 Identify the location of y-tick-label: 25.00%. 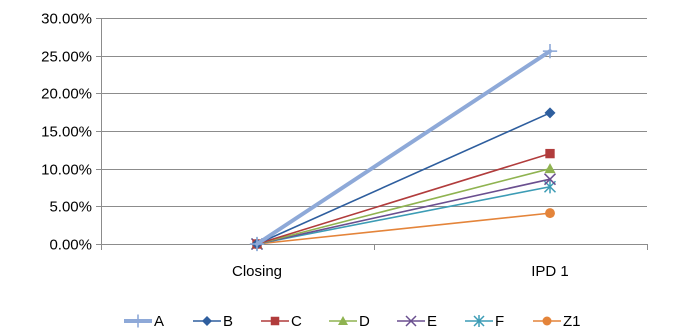
(66, 57).